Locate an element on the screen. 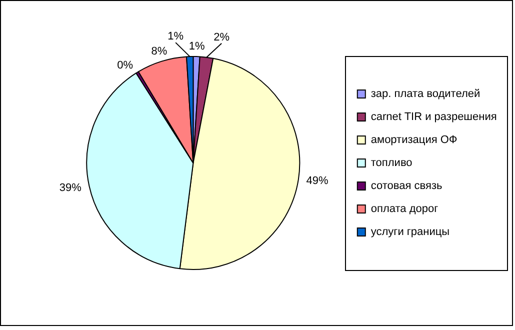 The image size is (515, 330). data-label: 39% is located at coordinates (70, 188).